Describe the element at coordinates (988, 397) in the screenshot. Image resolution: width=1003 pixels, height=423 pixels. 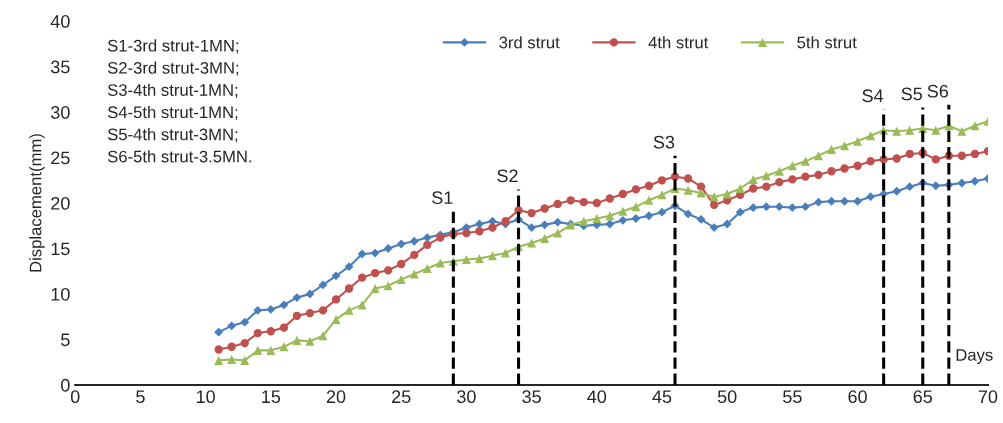
I see `x-tick-label: 70` at that location.